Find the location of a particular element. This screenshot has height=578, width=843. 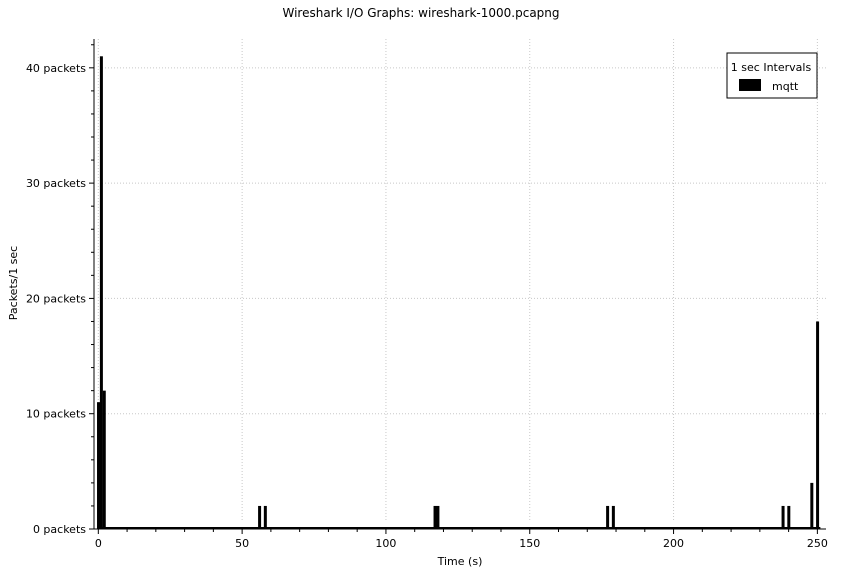

legend-title: 1 sec Intervals is located at coordinates (771, 67).